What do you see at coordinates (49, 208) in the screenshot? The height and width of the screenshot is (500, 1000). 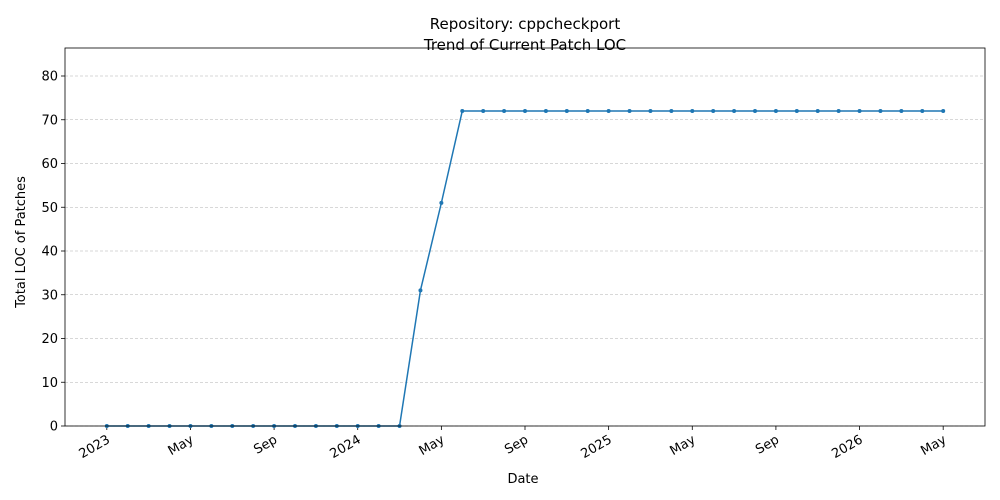 I see `y-tick-label: 50` at bounding box center [49, 208].